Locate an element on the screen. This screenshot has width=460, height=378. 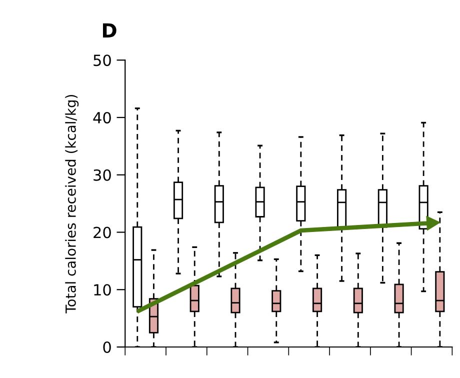
chart-title: D is located at coordinates (109, 30).